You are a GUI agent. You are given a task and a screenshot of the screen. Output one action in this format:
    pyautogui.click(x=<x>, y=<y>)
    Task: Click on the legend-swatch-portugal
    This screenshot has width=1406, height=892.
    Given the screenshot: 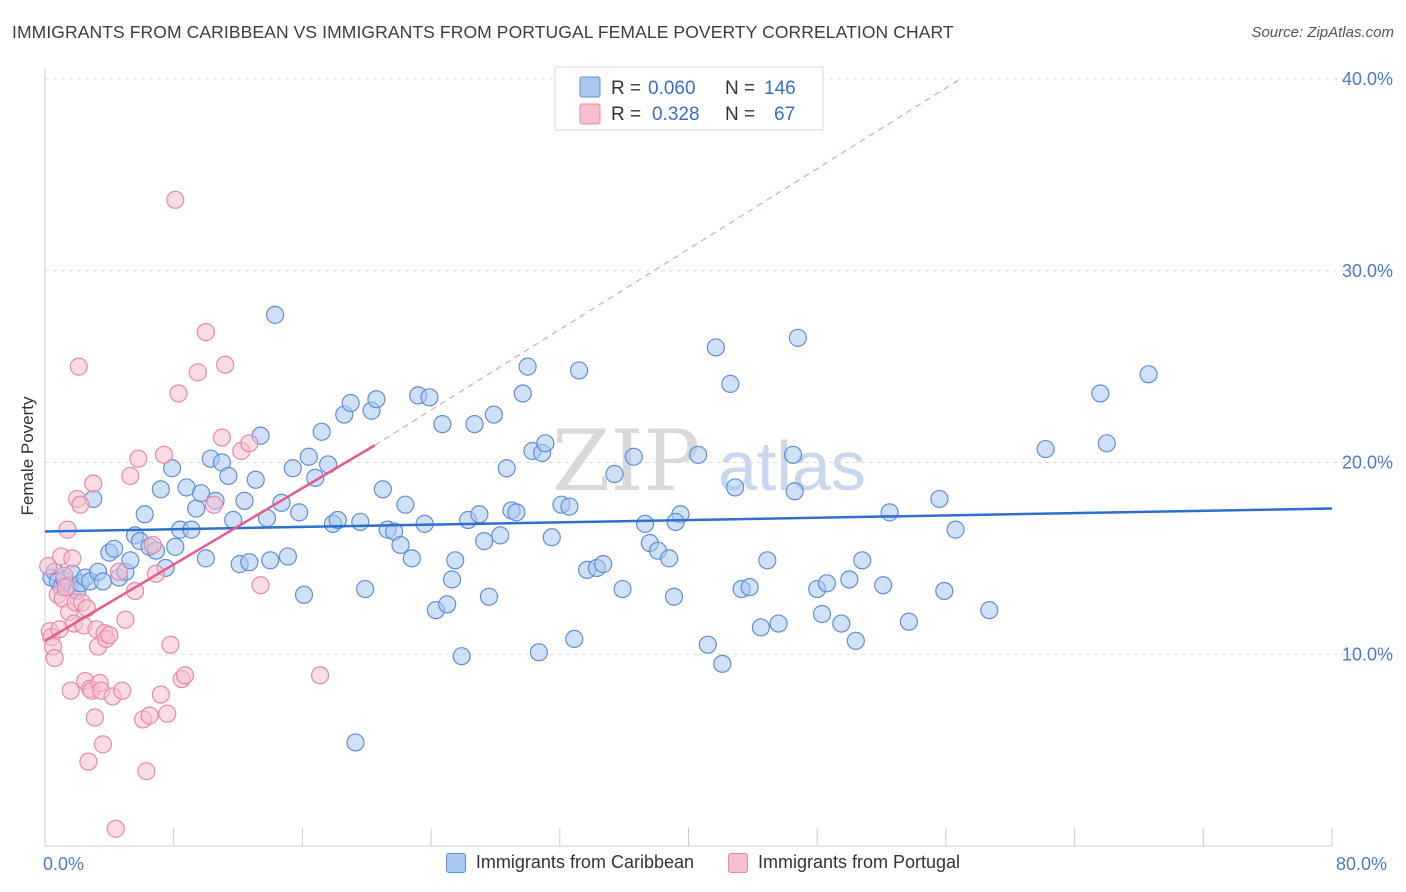 What is the action you would take?
    pyautogui.click(x=590, y=114)
    